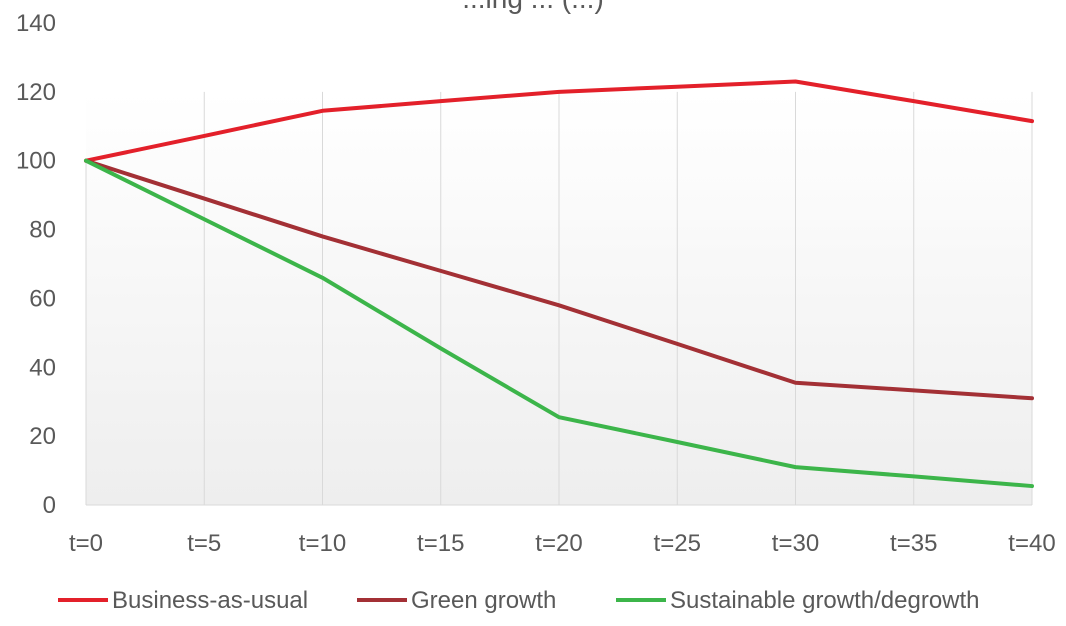  I want to click on legend-label-business-as-usual: Business-as-usual, so click(210, 600).